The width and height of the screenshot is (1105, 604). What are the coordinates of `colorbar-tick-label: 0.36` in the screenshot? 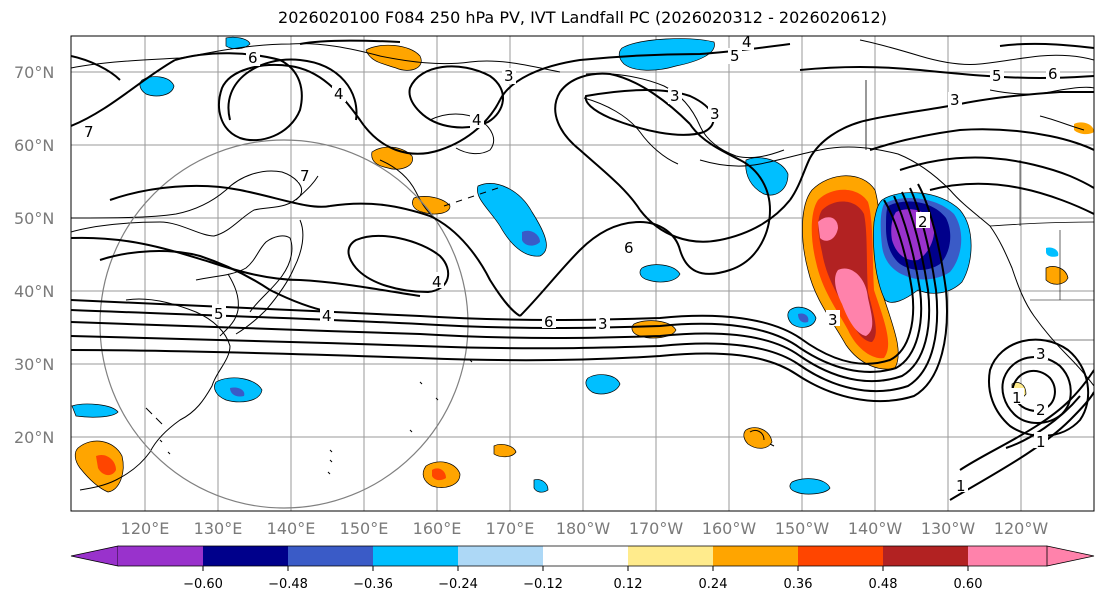 It's located at (798, 584).